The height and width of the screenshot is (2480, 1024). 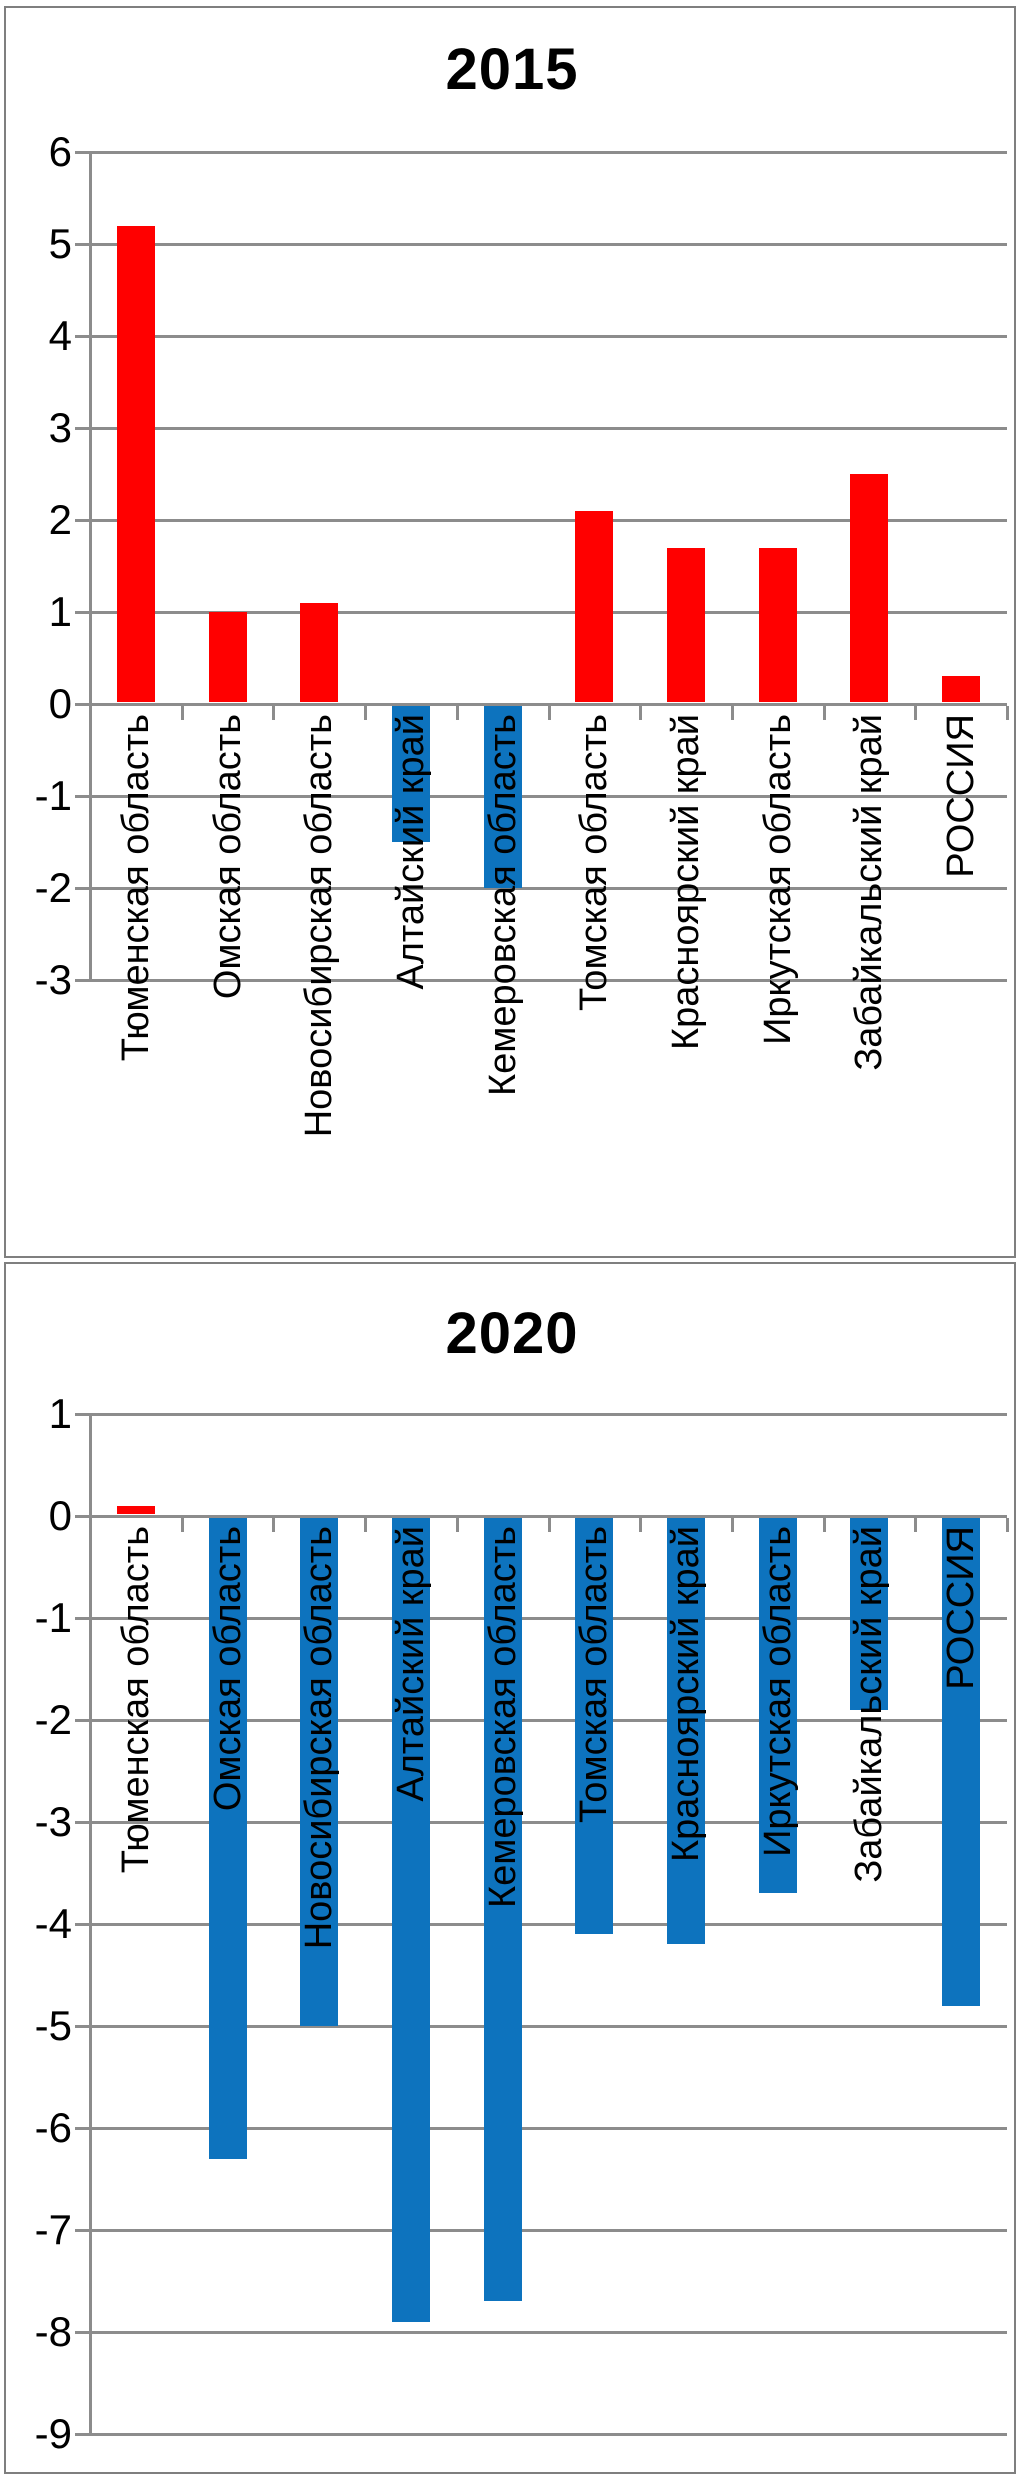 What do you see at coordinates (135, 1700) in the screenshot?
I see `category-label: Тюменская область` at bounding box center [135, 1700].